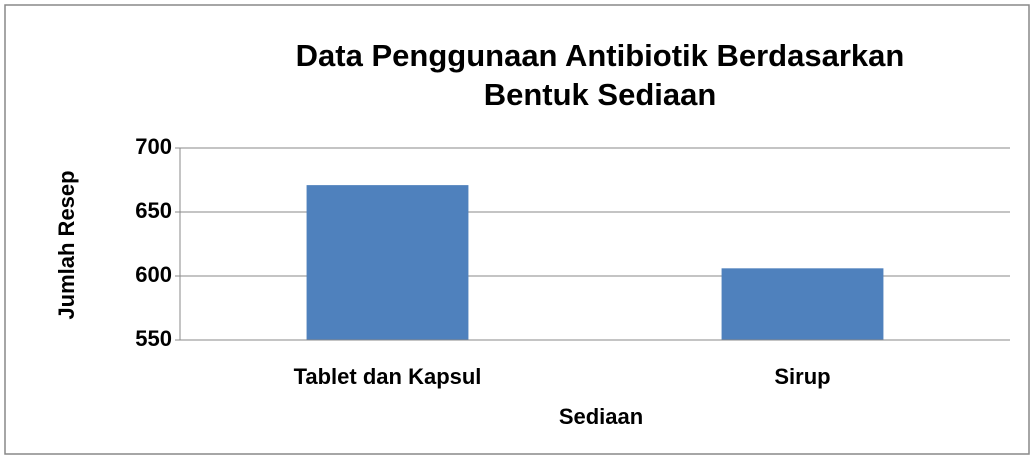 The width and height of the screenshot is (1035, 459). I want to click on y-tick-label: 550, so click(153, 338).